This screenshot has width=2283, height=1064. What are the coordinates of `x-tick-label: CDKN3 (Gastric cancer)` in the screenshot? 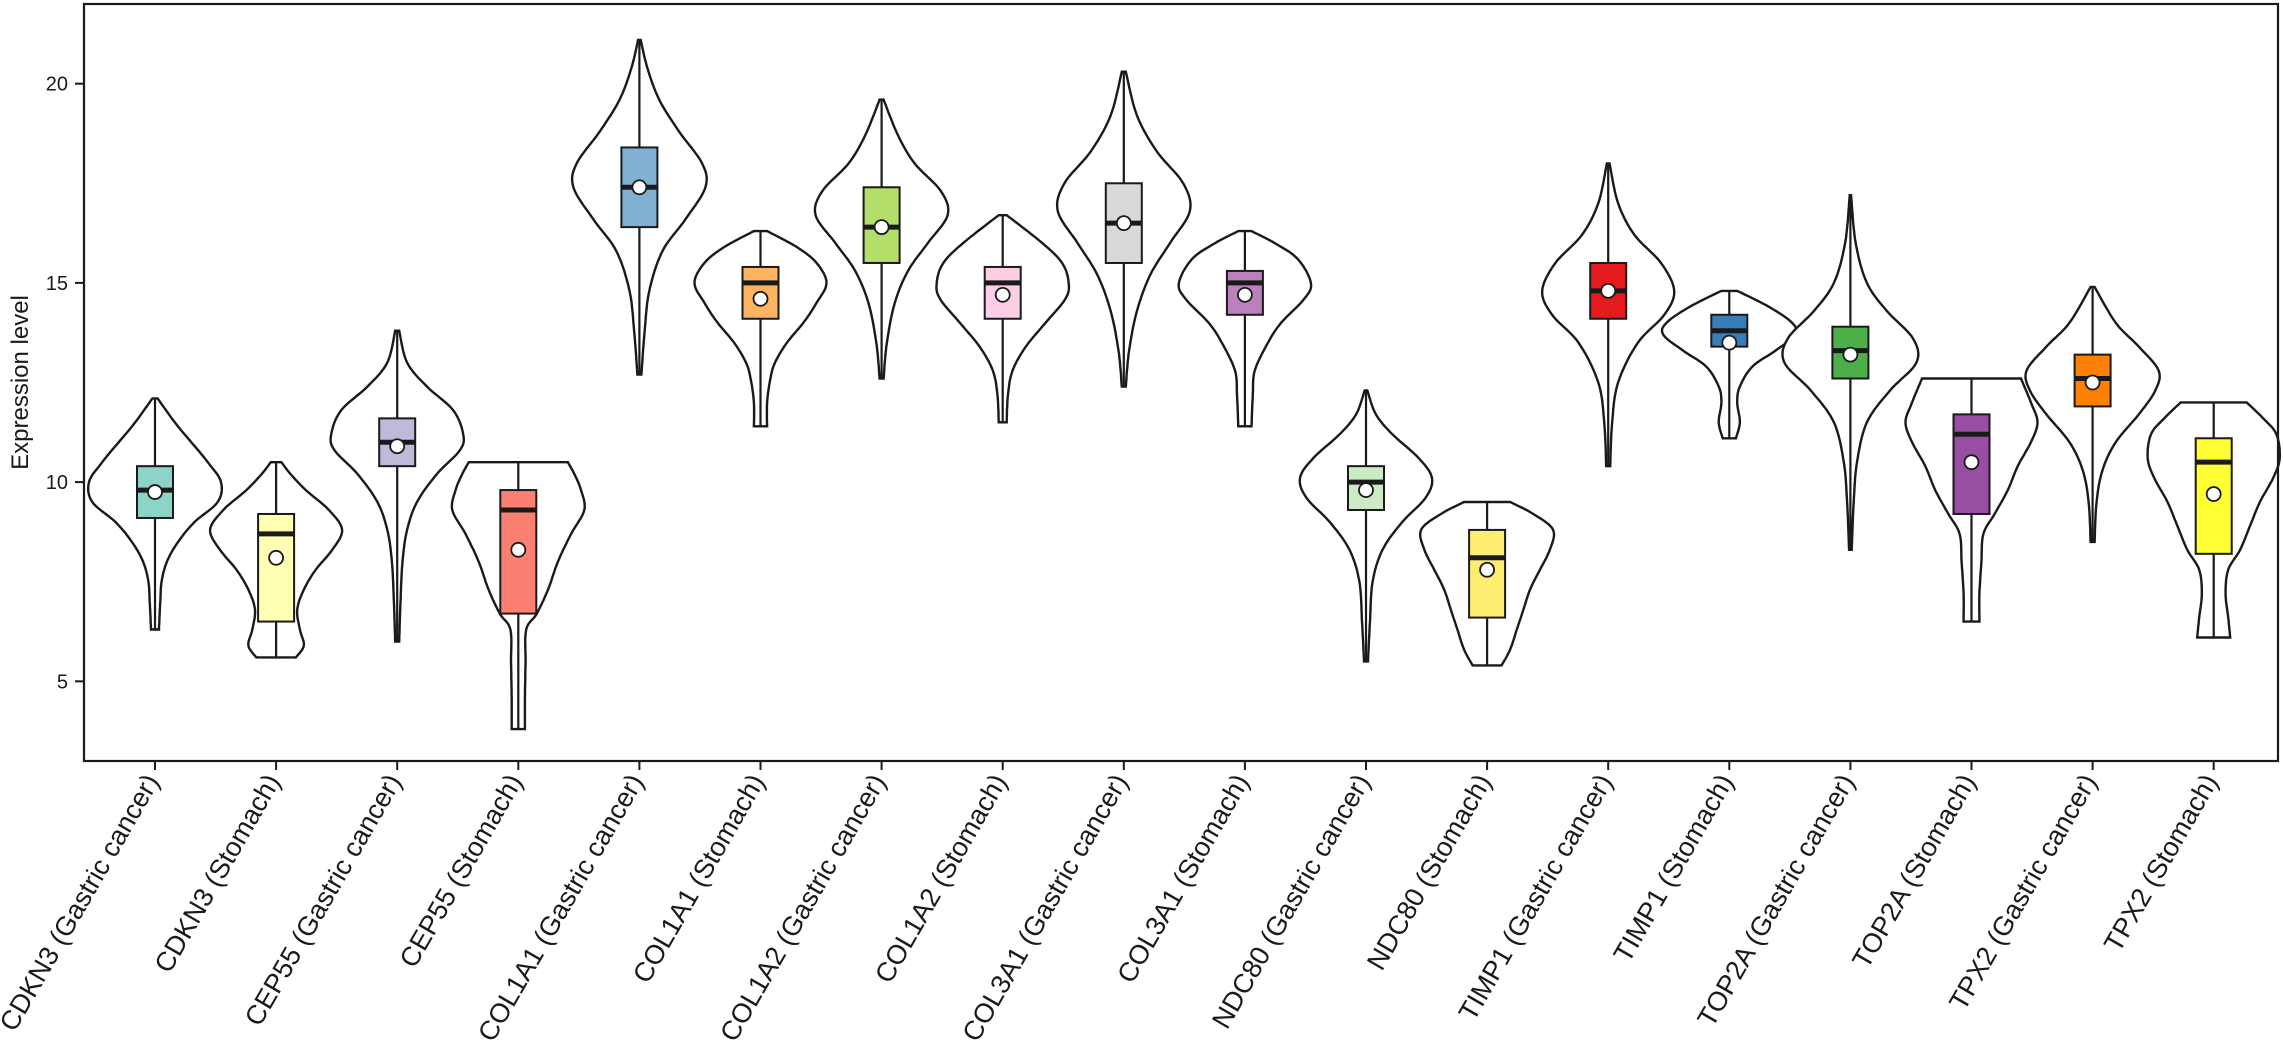 It's located at (82, 902).